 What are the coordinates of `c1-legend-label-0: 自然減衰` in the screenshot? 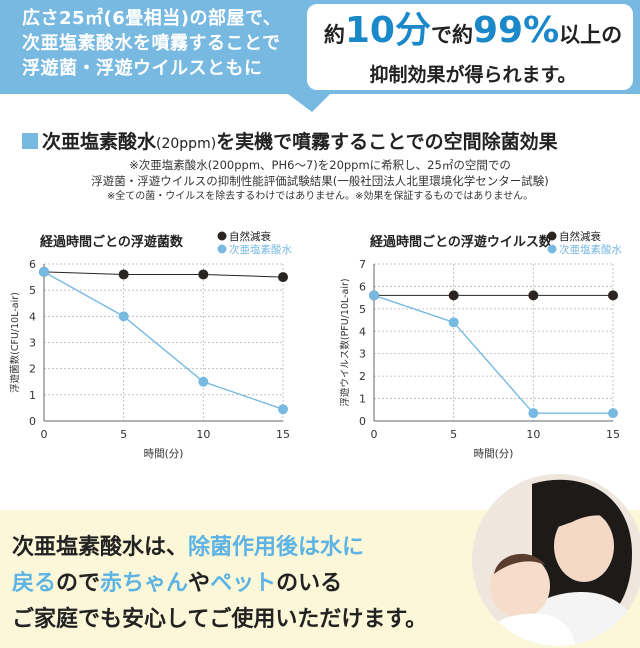 It's located at (580, 236).